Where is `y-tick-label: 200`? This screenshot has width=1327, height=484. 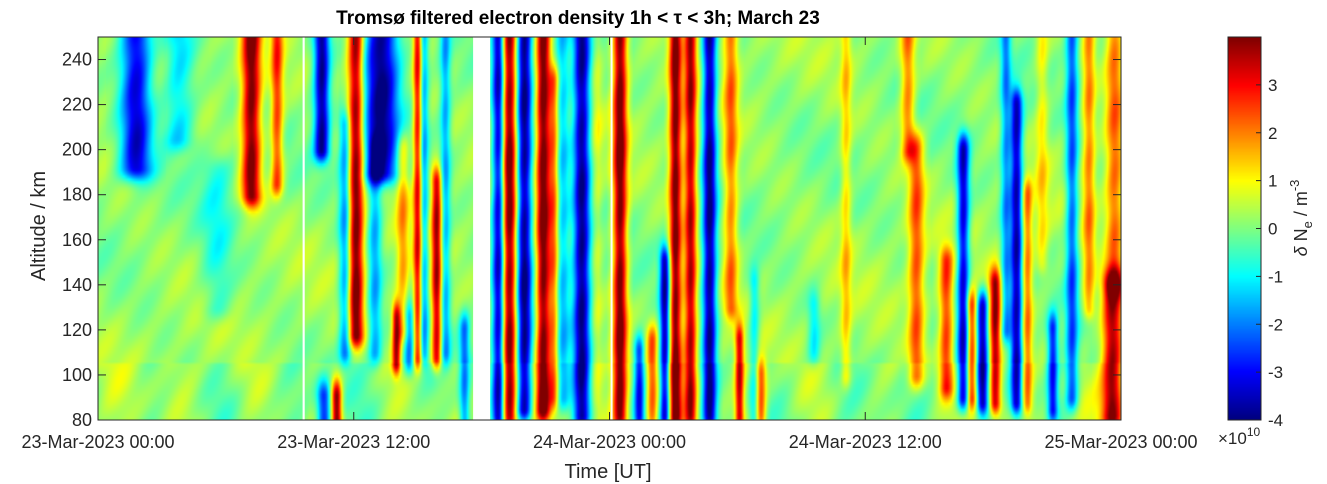 y-tick-label: 200 is located at coordinates (77, 150).